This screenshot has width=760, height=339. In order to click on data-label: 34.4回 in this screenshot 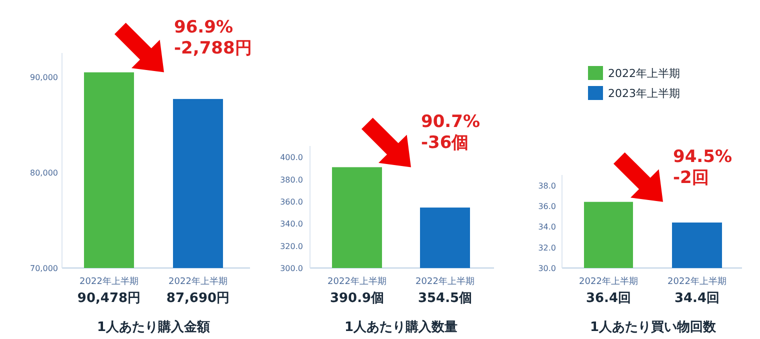, I will do `click(697, 298)`.